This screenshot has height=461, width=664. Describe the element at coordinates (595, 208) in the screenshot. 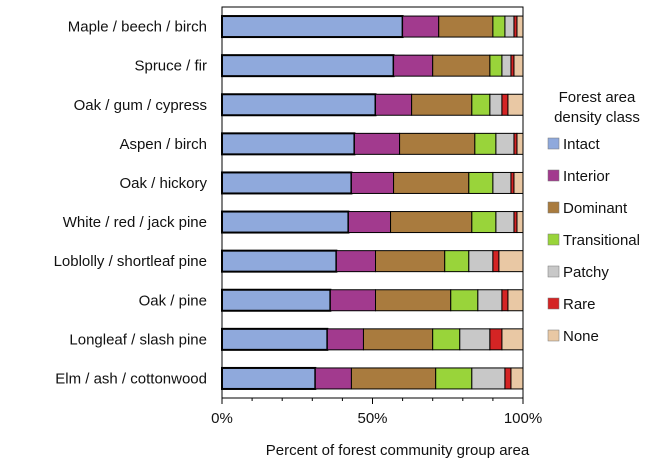

I see `legend-label-dominant: Dominant` at that location.